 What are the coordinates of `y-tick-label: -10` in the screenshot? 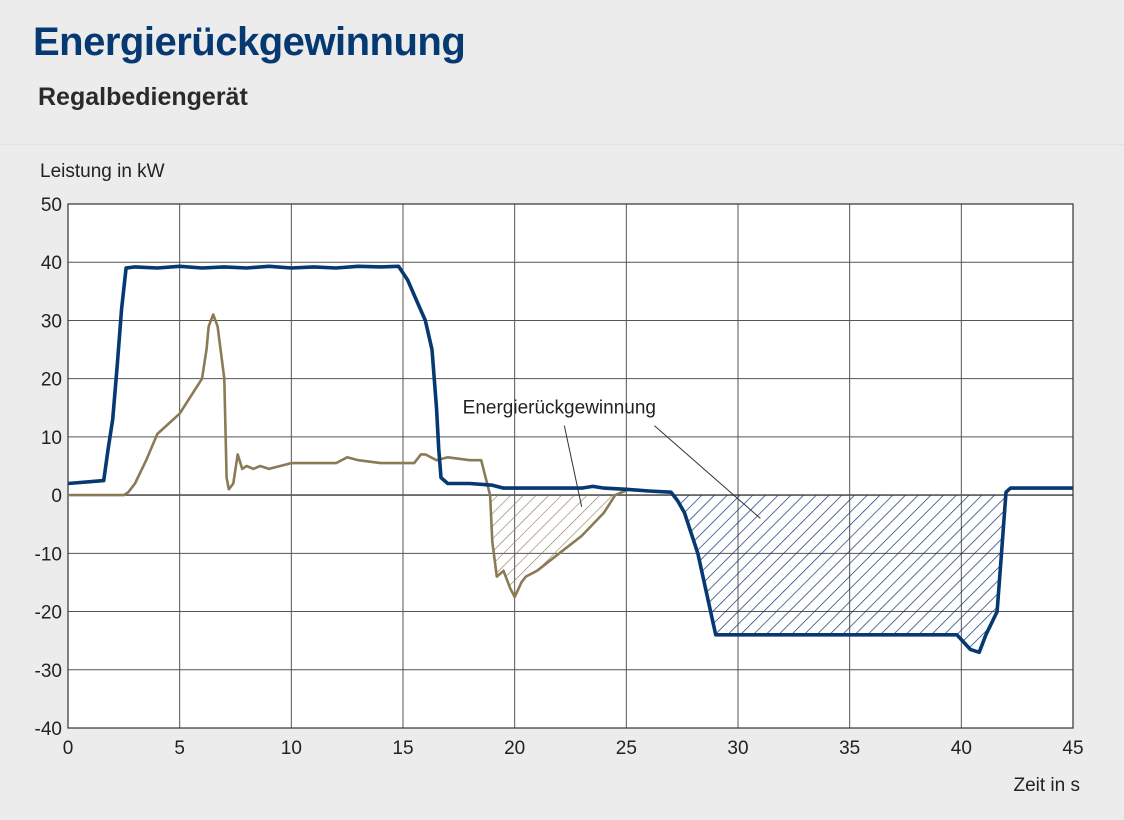 It's located at (48, 554).